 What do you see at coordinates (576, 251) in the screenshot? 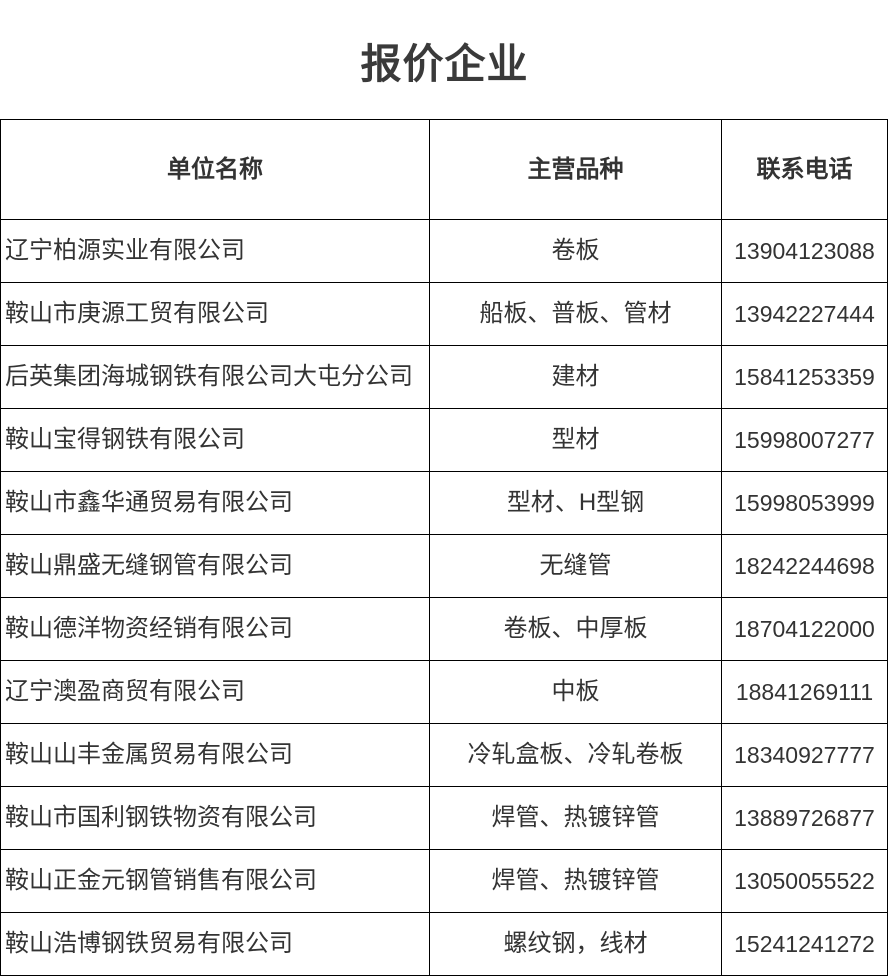
I see `products-cell: 卷板` at bounding box center [576, 251].